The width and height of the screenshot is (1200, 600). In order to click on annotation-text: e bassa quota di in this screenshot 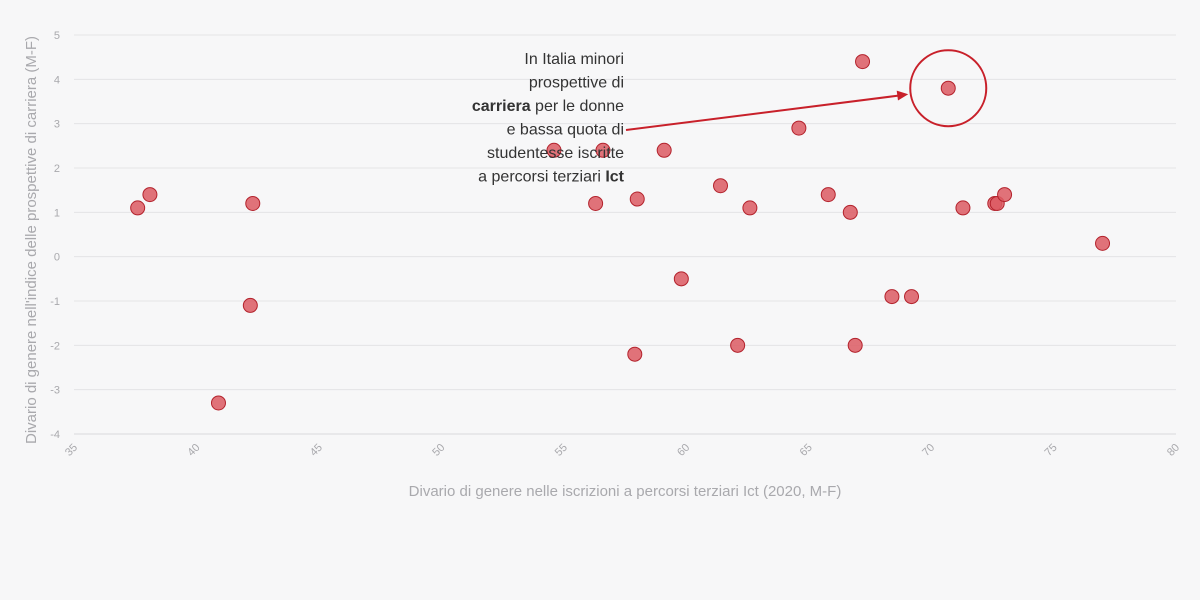, I will do `click(565, 130)`.